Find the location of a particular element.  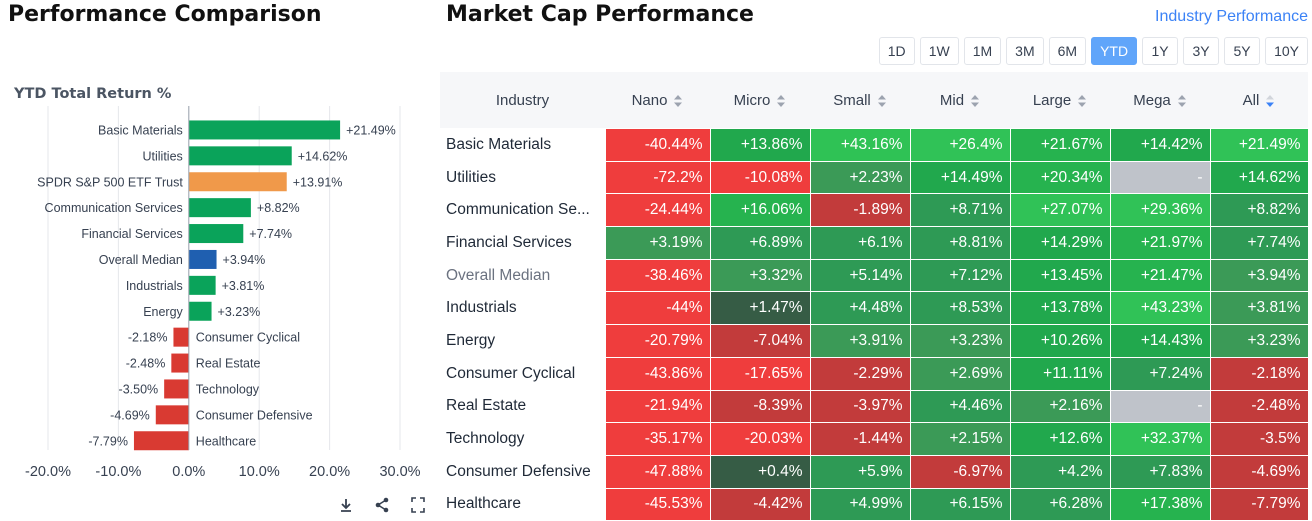

industry-name-cell: Real Estate is located at coordinates (522, 406).